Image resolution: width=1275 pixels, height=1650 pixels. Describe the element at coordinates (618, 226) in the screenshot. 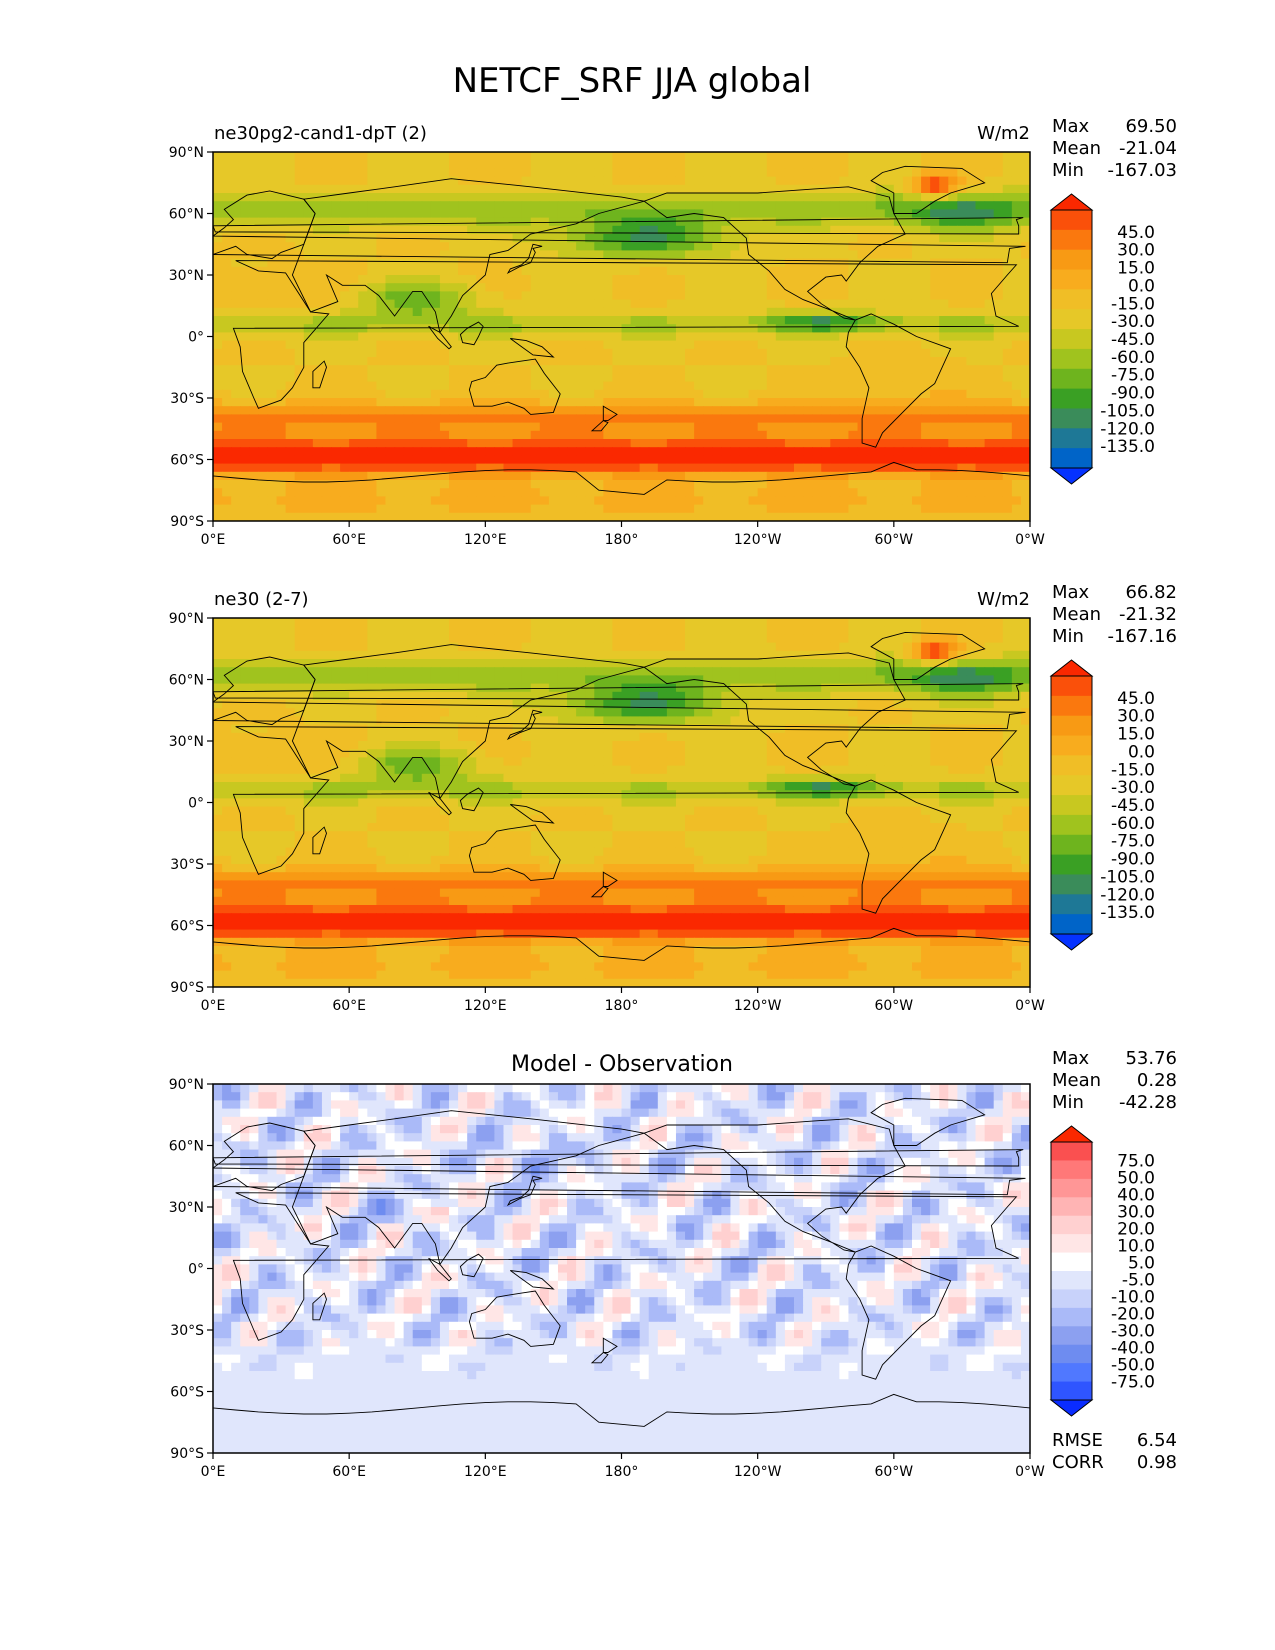

I see `coastline-uk` at that location.